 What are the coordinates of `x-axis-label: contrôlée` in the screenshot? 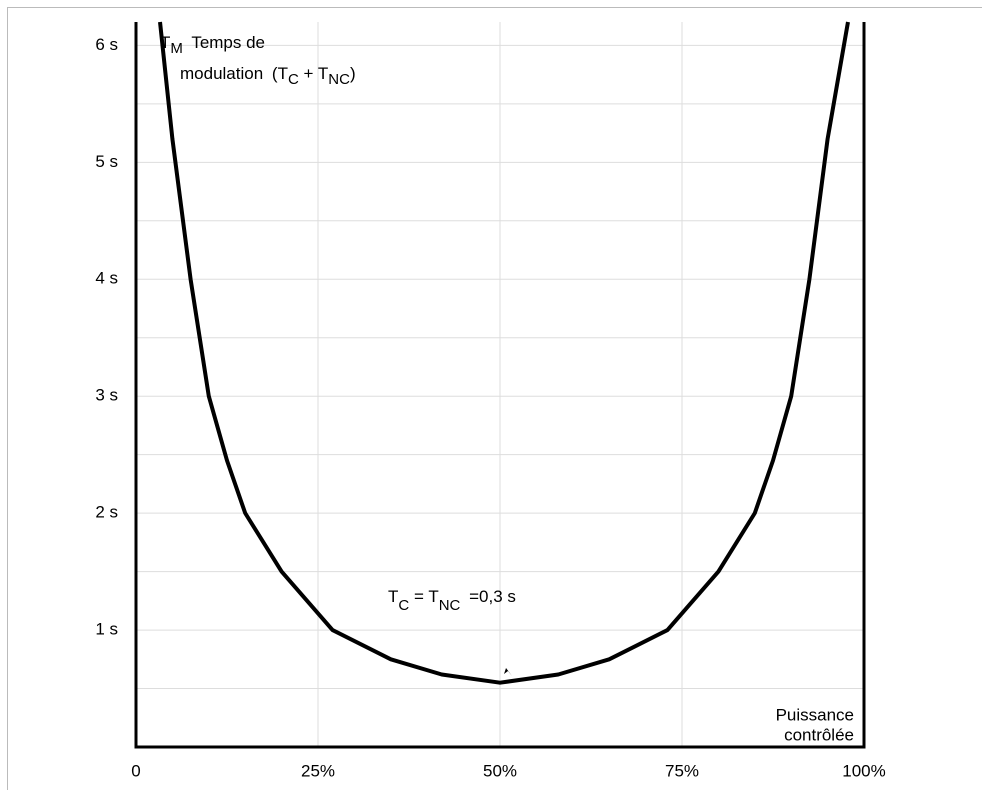 It's located at (819, 734).